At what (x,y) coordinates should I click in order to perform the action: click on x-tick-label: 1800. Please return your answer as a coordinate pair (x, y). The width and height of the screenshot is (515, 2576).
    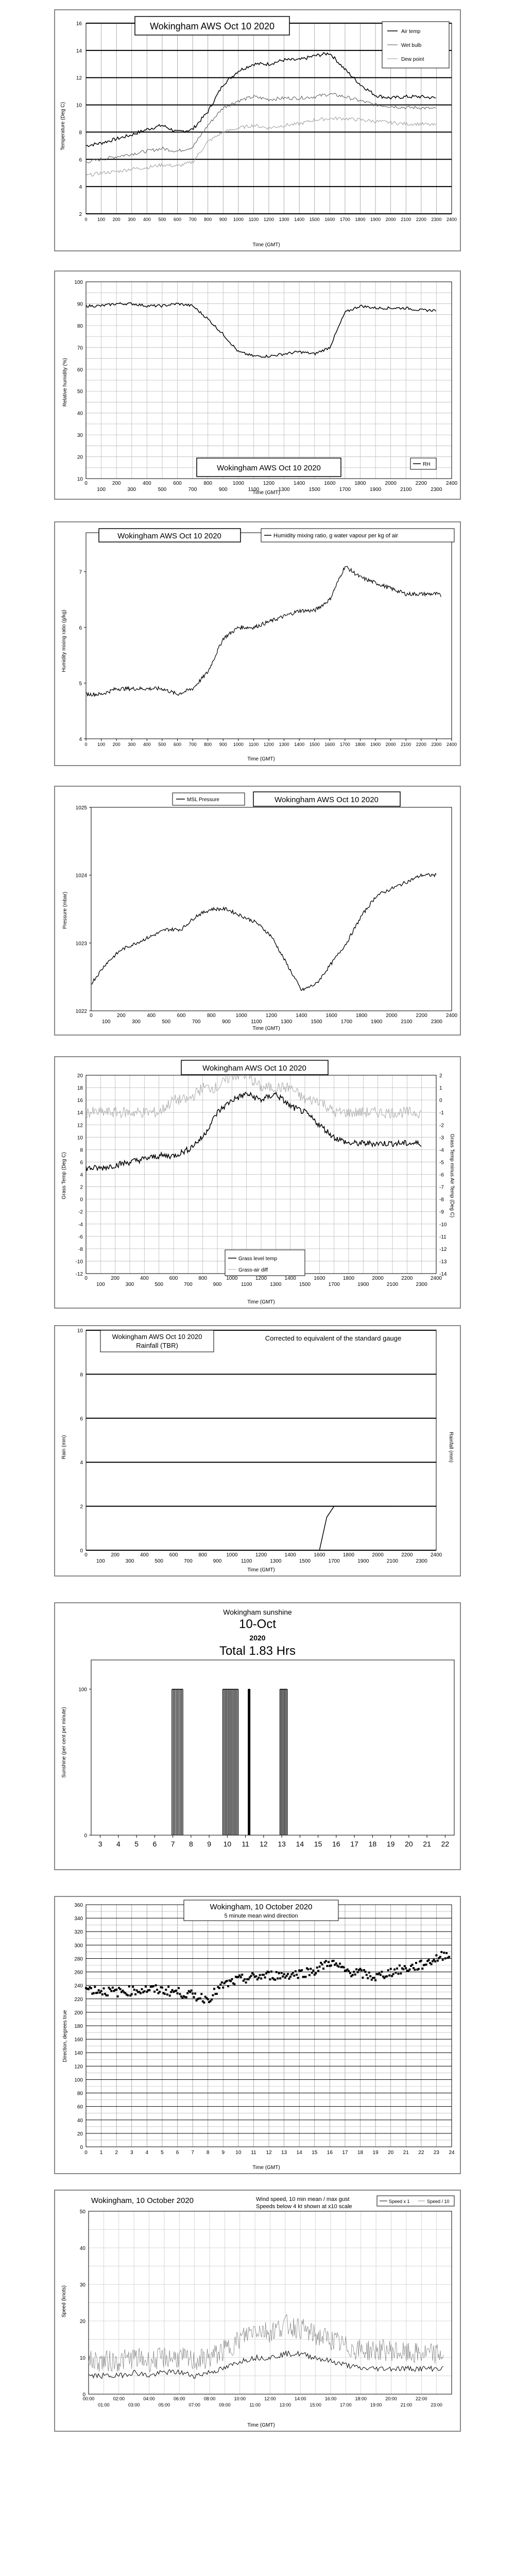
    Looking at the image, I should click on (349, 1278).